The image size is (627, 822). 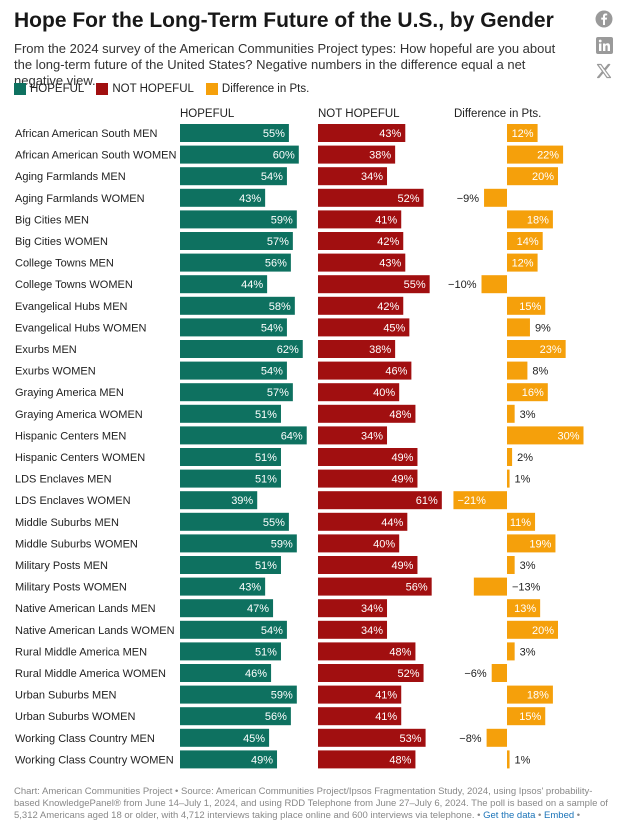 What do you see at coordinates (75, 717) in the screenshot?
I see `row-label: Urban Suburbs WOMEN` at bounding box center [75, 717].